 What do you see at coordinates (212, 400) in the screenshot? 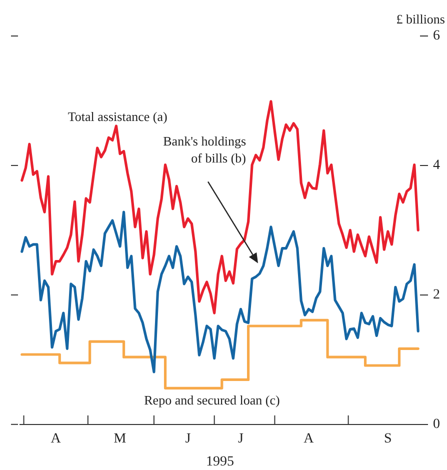
I see `series-label: Repo and secured loan (c)` at bounding box center [212, 400].